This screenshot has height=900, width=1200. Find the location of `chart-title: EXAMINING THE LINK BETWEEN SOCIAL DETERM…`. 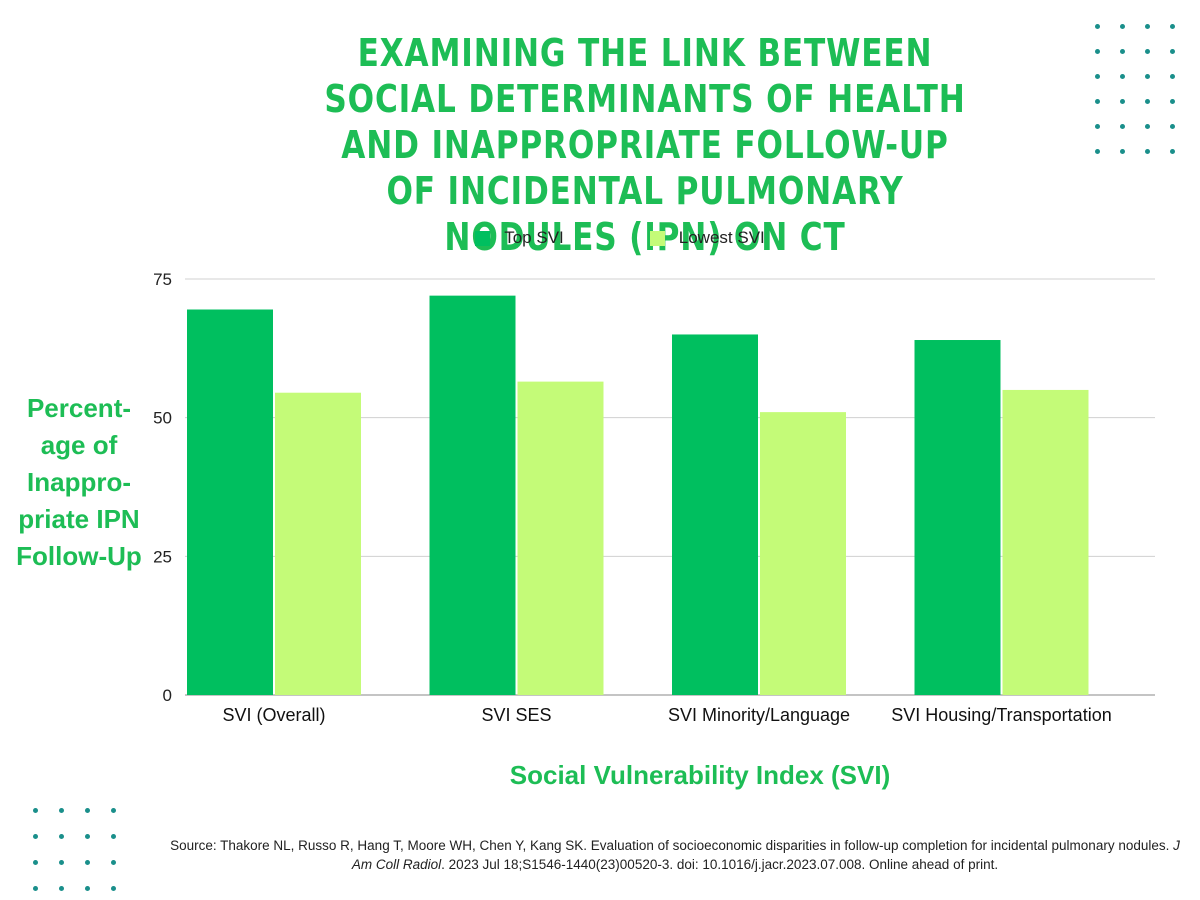

chart-title: EXAMINING THE LINK BETWEEN SOCIAL DETERM… is located at coordinates (645, 145).